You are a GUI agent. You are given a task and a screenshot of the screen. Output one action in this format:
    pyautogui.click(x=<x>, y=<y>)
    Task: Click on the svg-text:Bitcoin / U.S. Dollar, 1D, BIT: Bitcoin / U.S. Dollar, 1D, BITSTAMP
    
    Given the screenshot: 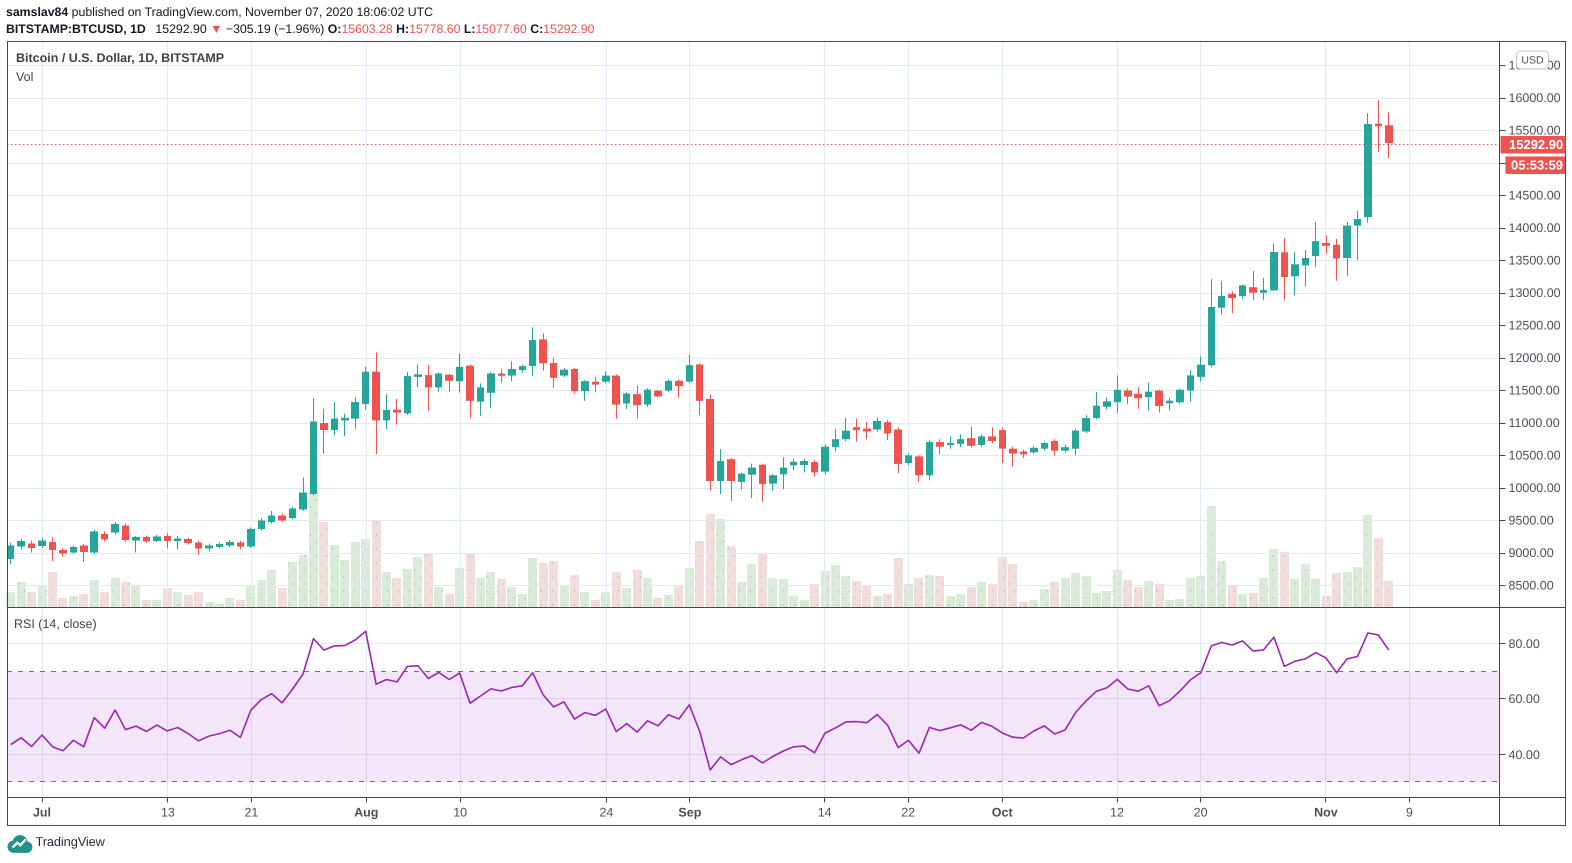 What is the action you would take?
    pyautogui.click(x=120, y=58)
    